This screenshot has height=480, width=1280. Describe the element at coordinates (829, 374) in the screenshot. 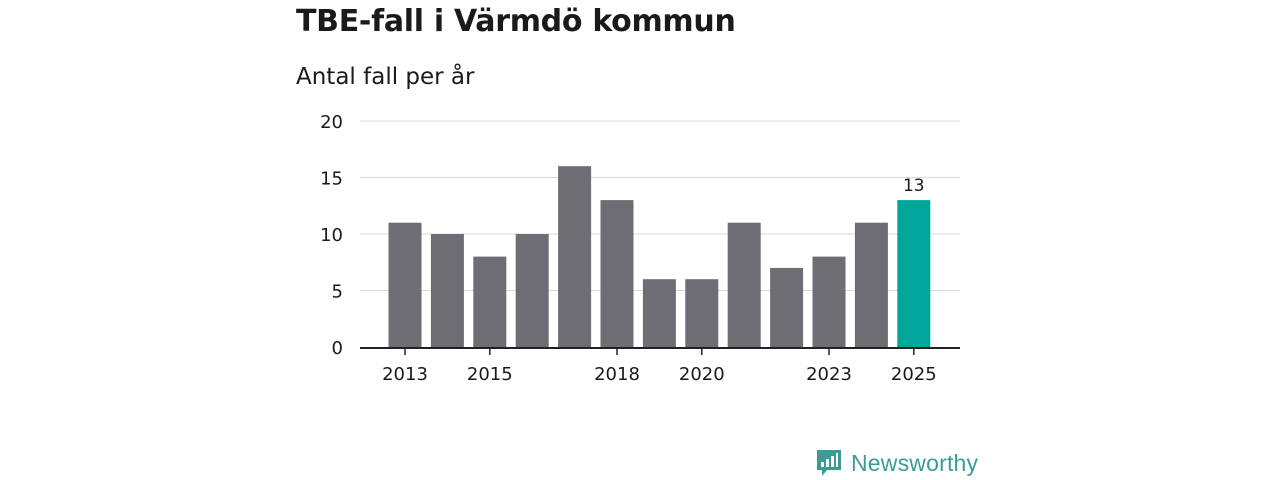

I see `x-tick-label-2023: 2023` at that location.